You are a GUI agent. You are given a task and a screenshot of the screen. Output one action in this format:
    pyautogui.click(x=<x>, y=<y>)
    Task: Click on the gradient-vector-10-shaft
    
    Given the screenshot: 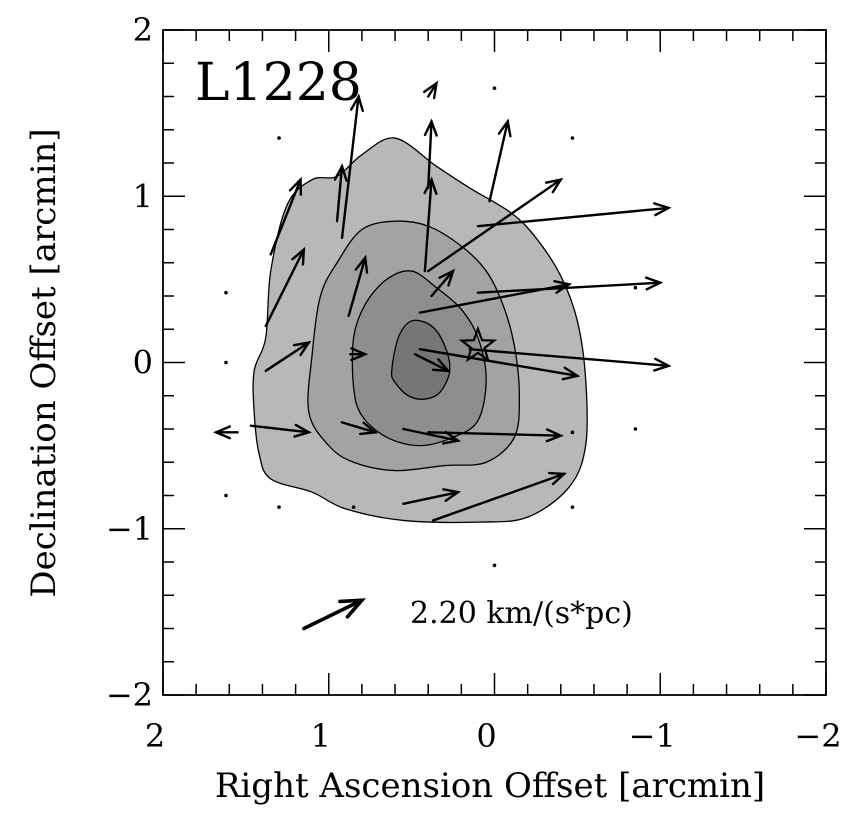 What is the action you would take?
    pyautogui.click(x=498, y=161)
    